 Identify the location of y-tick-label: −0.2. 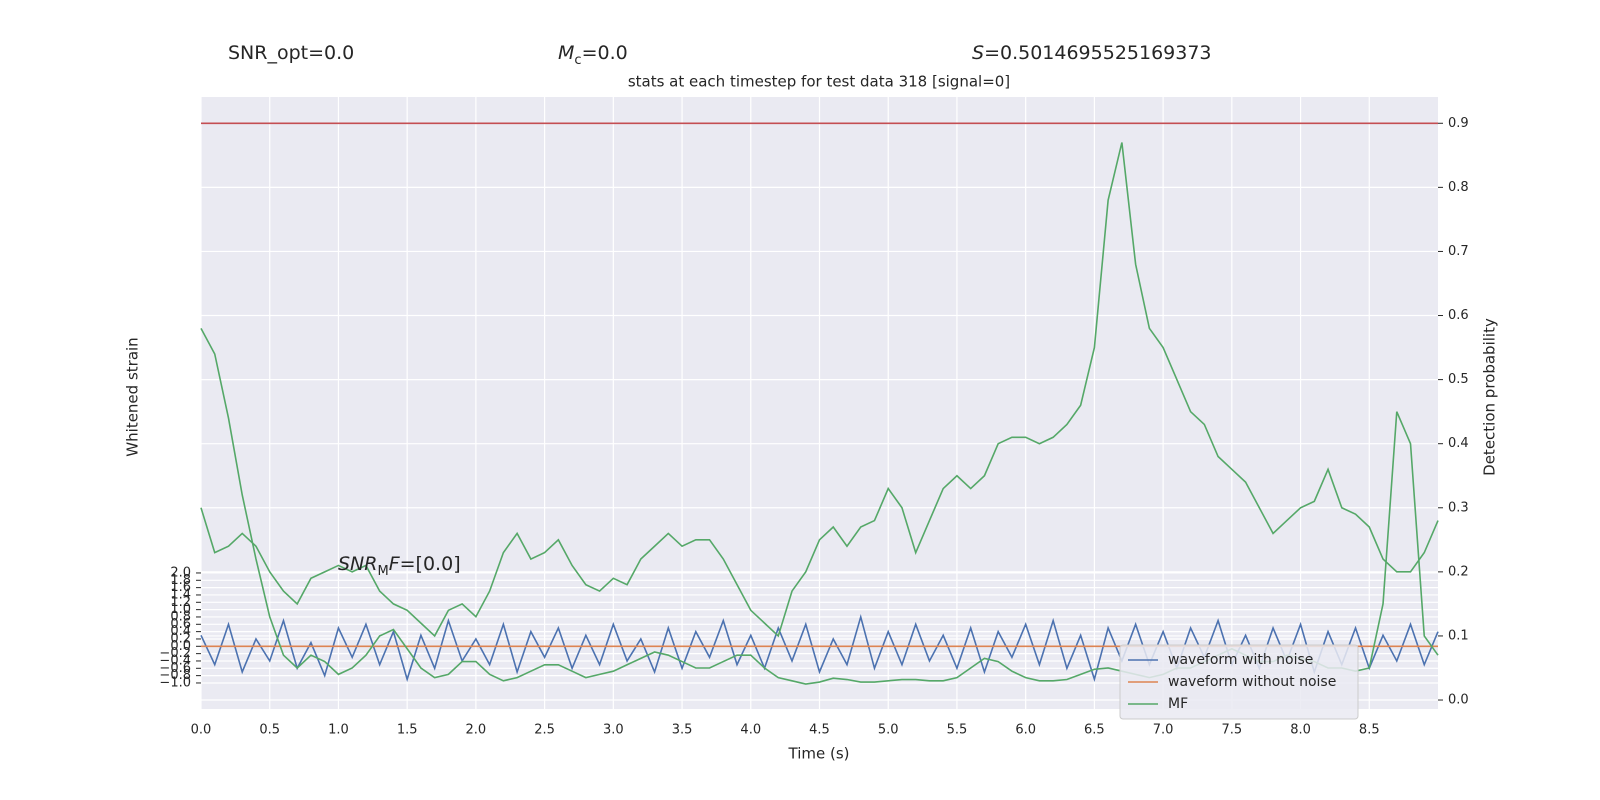
(175, 653).